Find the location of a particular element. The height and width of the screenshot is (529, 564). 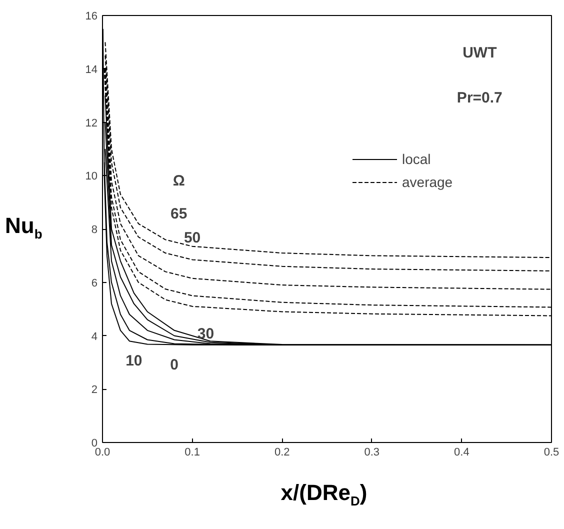

y-tick-label: 12 is located at coordinates (91, 123).